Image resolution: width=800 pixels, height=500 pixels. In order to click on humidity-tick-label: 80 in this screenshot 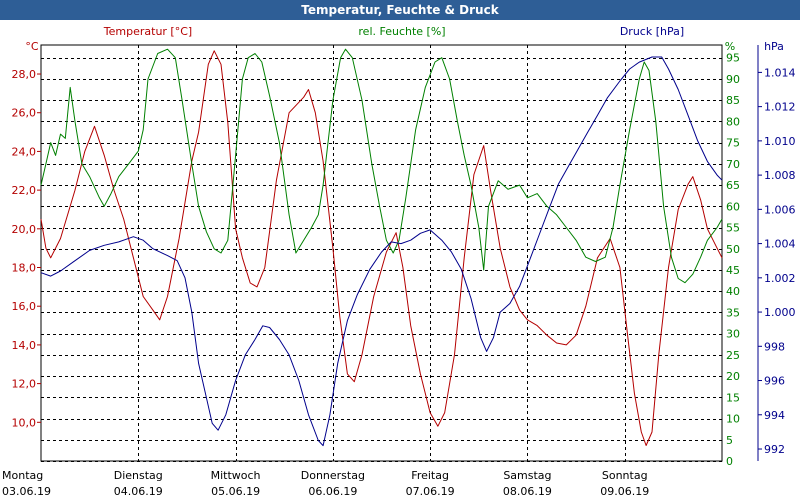, I will do `click(733, 121)`.